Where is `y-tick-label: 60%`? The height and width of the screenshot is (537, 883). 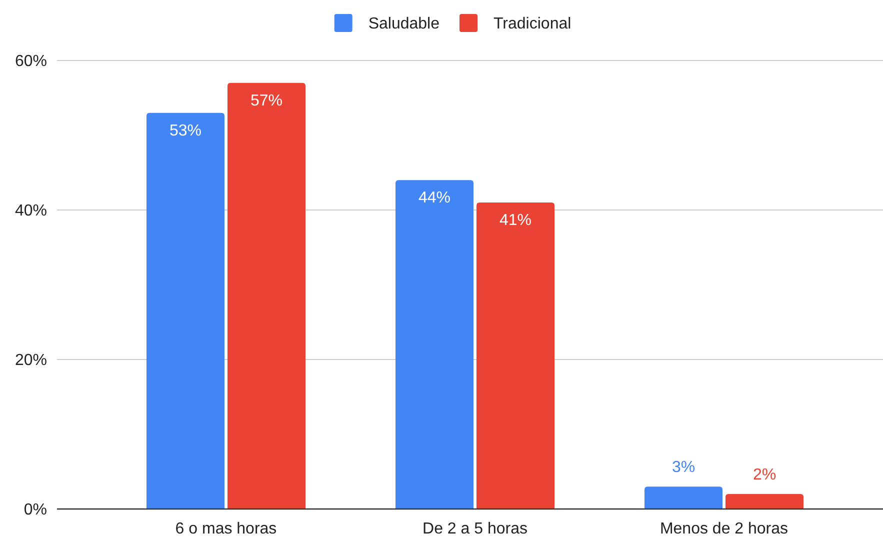 y-tick-label: 60% is located at coordinates (30, 61).